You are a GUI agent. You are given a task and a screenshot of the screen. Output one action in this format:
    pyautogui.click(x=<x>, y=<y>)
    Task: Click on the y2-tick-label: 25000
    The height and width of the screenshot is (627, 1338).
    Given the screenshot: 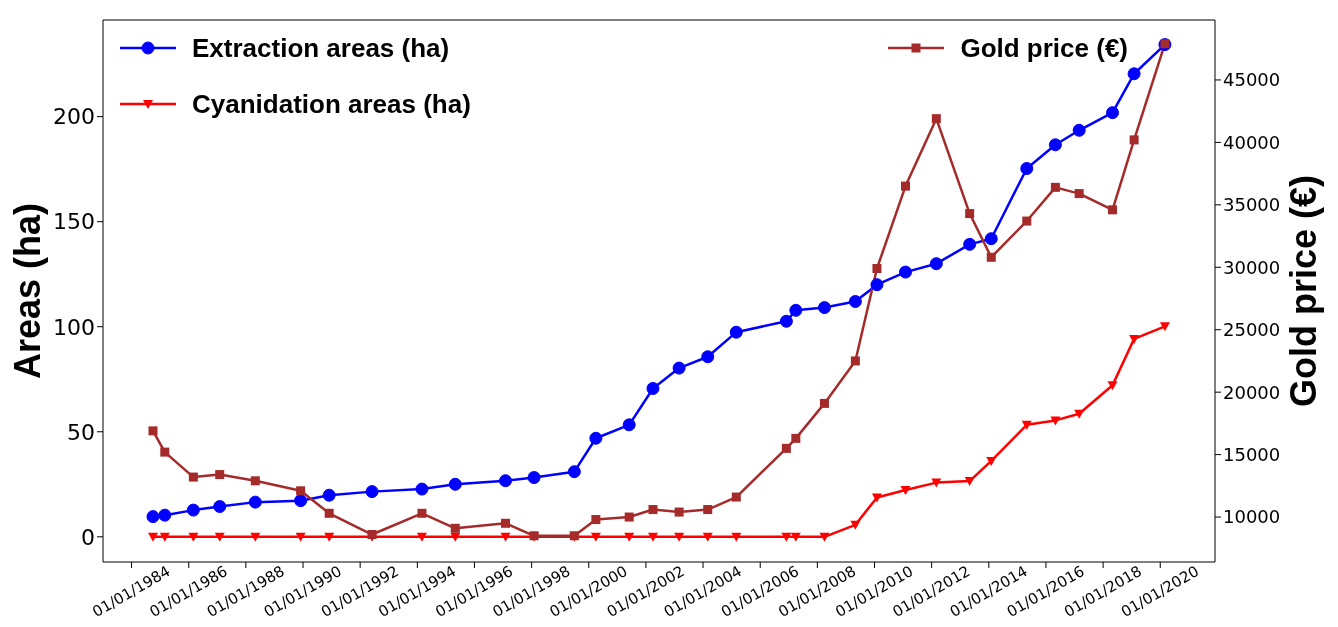 What is the action you would take?
    pyautogui.click(x=1252, y=330)
    